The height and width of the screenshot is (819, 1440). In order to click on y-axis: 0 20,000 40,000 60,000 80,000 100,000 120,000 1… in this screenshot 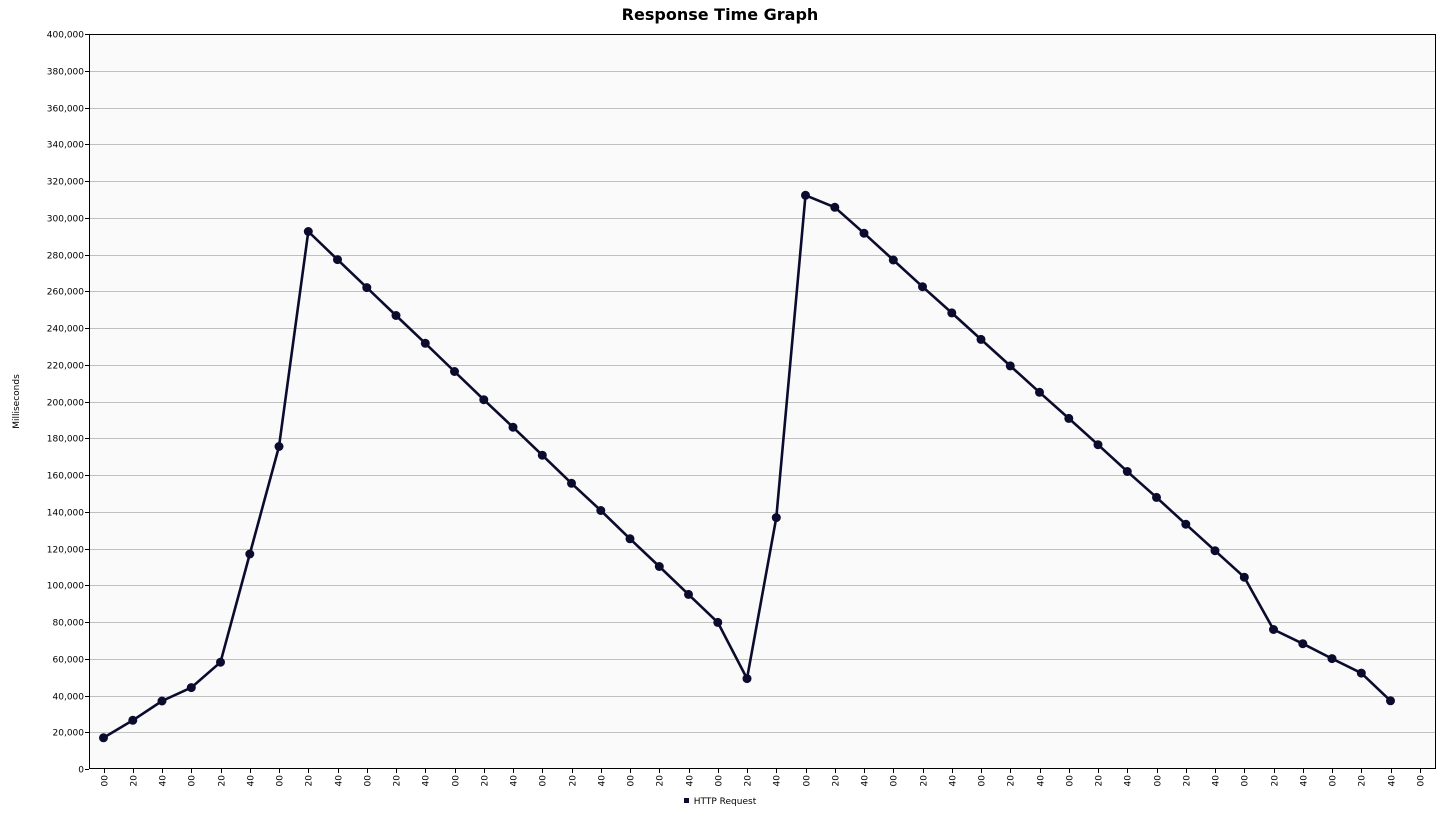, I will do `click(68, 403)`.